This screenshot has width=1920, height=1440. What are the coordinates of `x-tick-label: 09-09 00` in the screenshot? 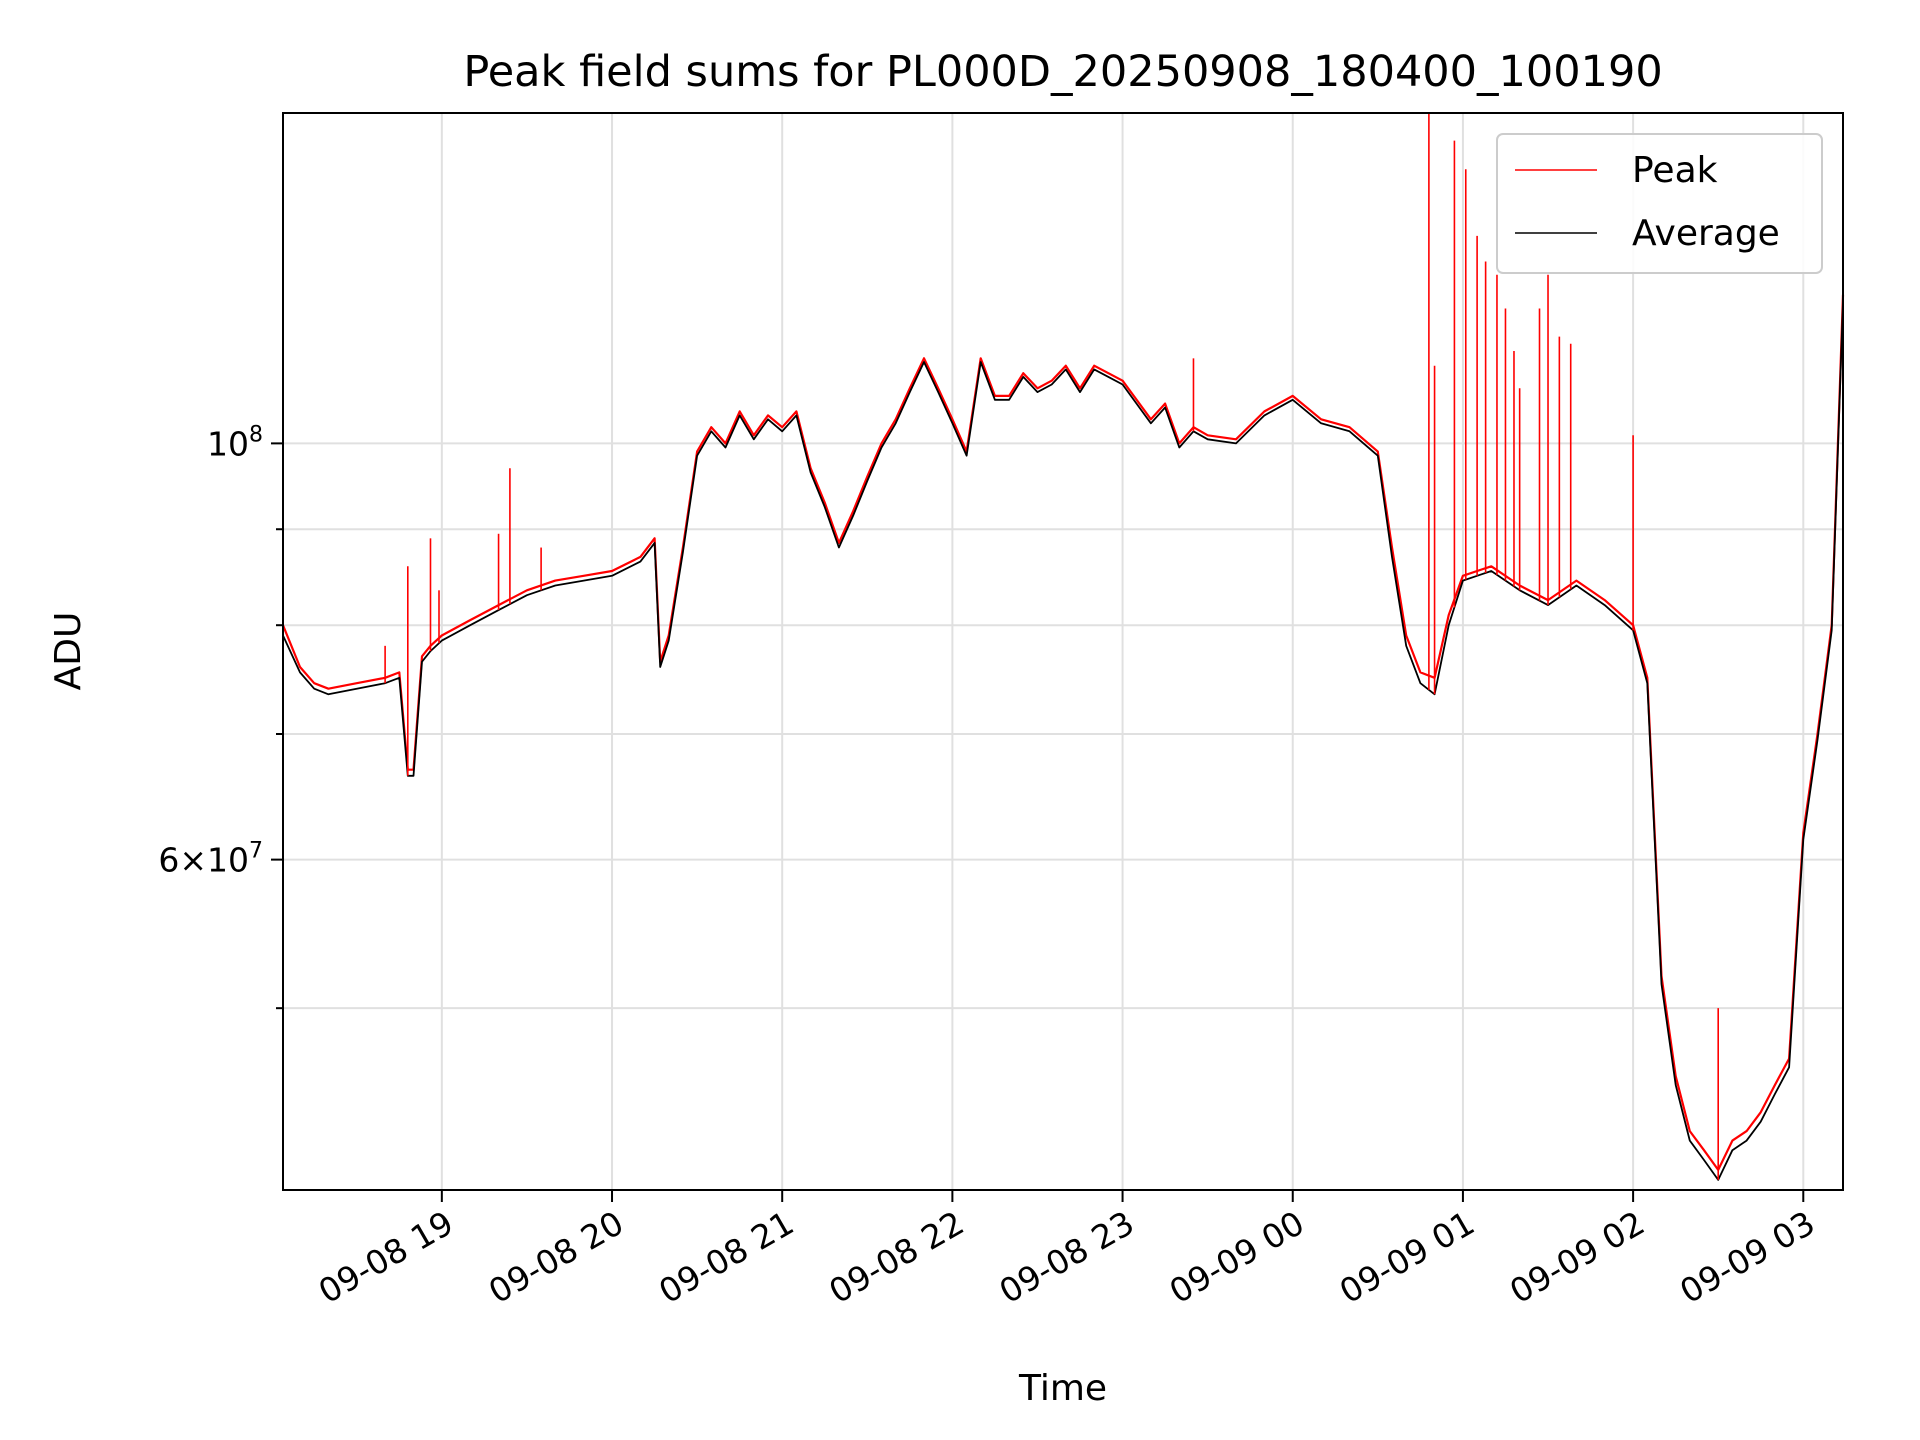 It's located at (1237, 1257).